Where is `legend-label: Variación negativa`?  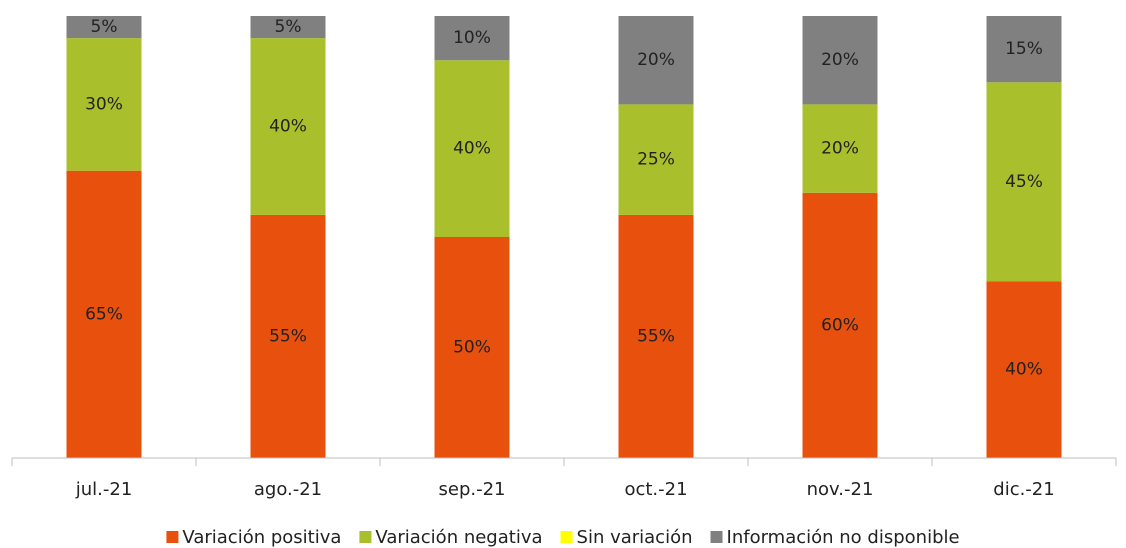 legend-label: Variación negativa is located at coordinates (458, 537).